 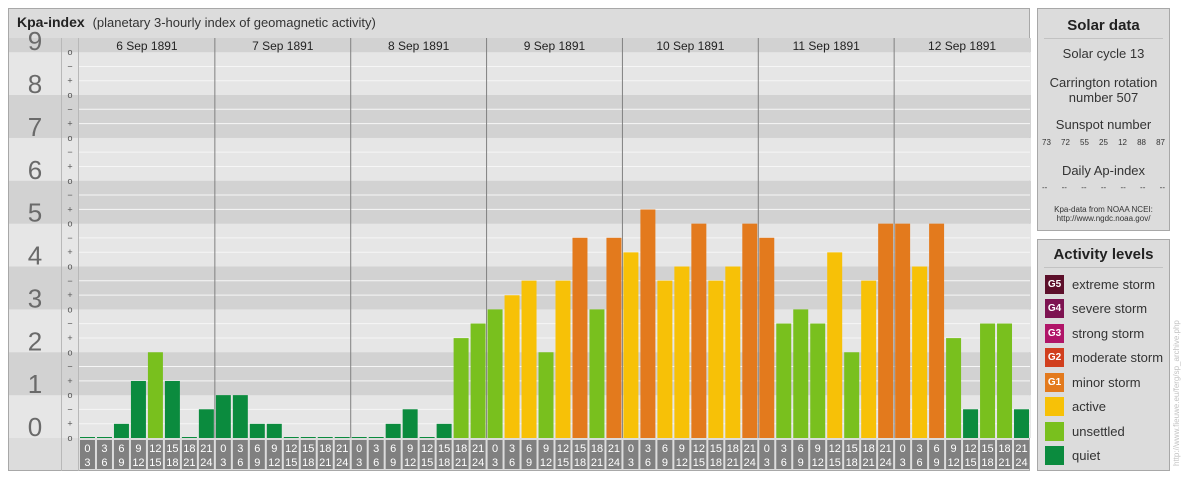 What do you see at coordinates (1103, 209) in the screenshot?
I see `source-line1: Kpa-data from NOAA NCEI:` at bounding box center [1103, 209].